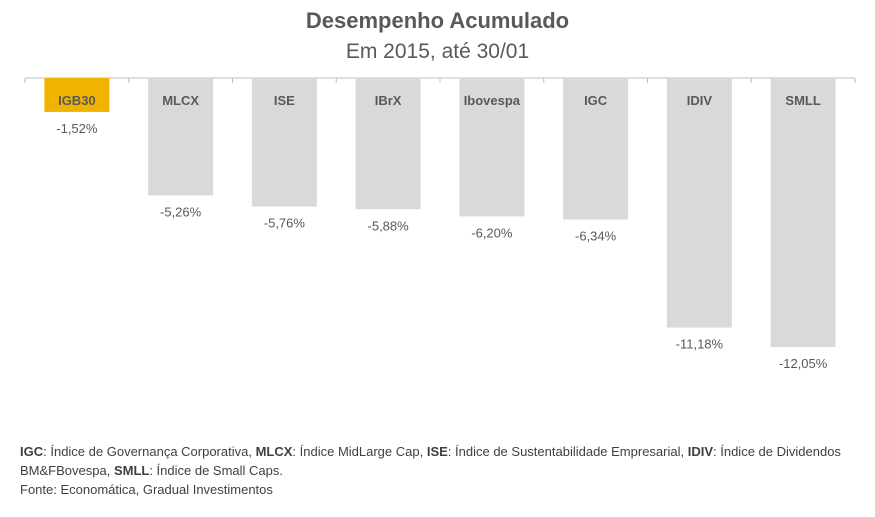 The image size is (875, 517). What do you see at coordinates (596, 100) in the screenshot?
I see `category-label: IGC` at bounding box center [596, 100].